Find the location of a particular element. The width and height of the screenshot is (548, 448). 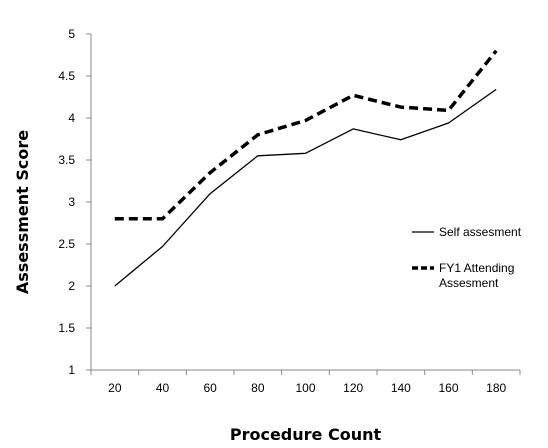

x-axis-title: Procedure Count is located at coordinates (306, 434).